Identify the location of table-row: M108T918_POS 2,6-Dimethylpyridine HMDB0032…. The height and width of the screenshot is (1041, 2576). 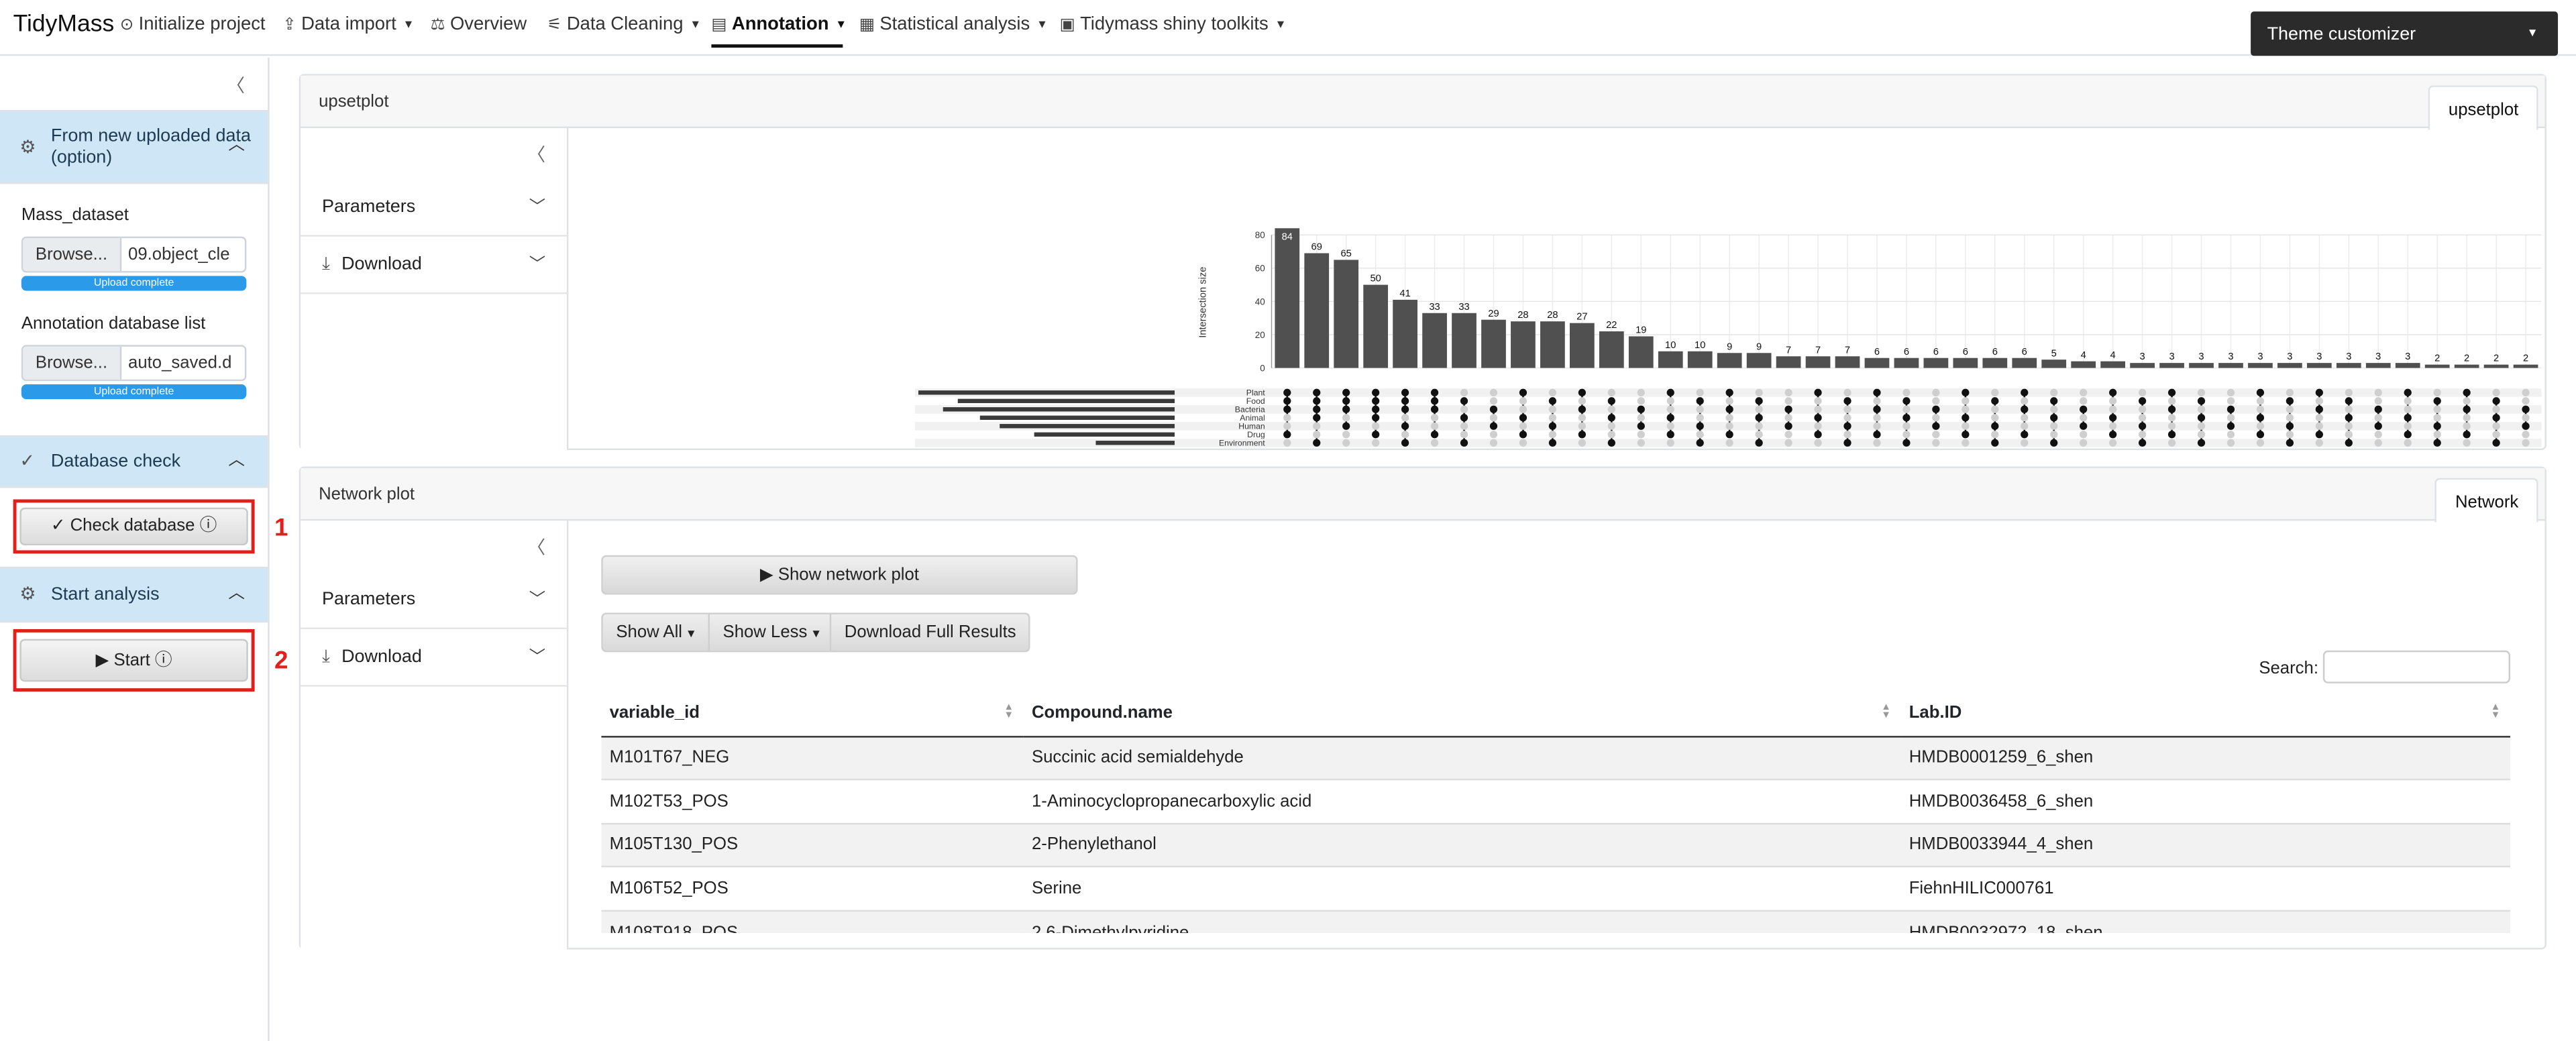
(1556, 921).